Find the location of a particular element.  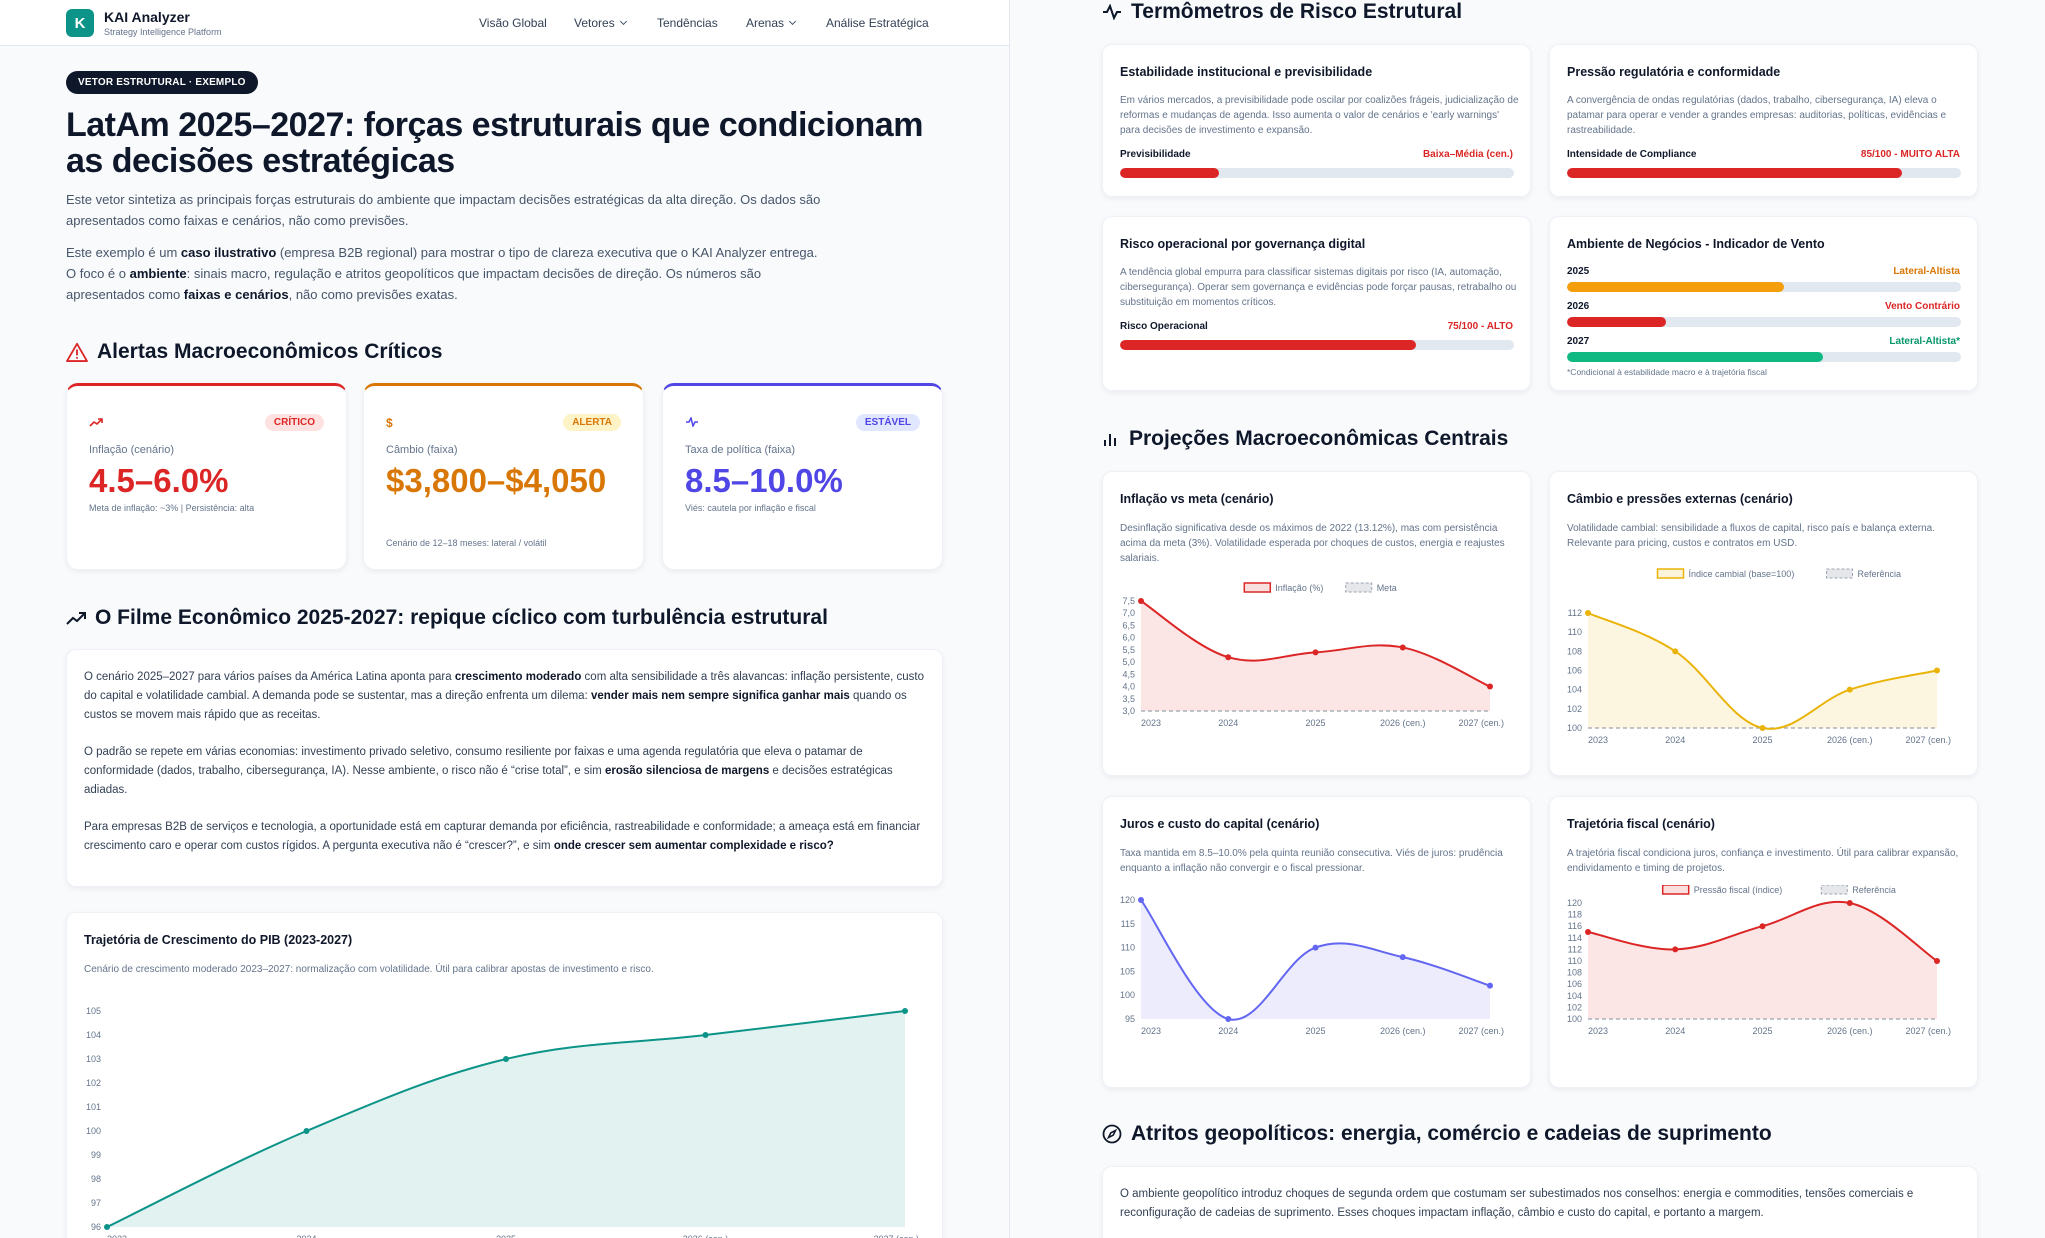

chart-title: Juros e custo do capital (cenário) is located at coordinates (1220, 824).